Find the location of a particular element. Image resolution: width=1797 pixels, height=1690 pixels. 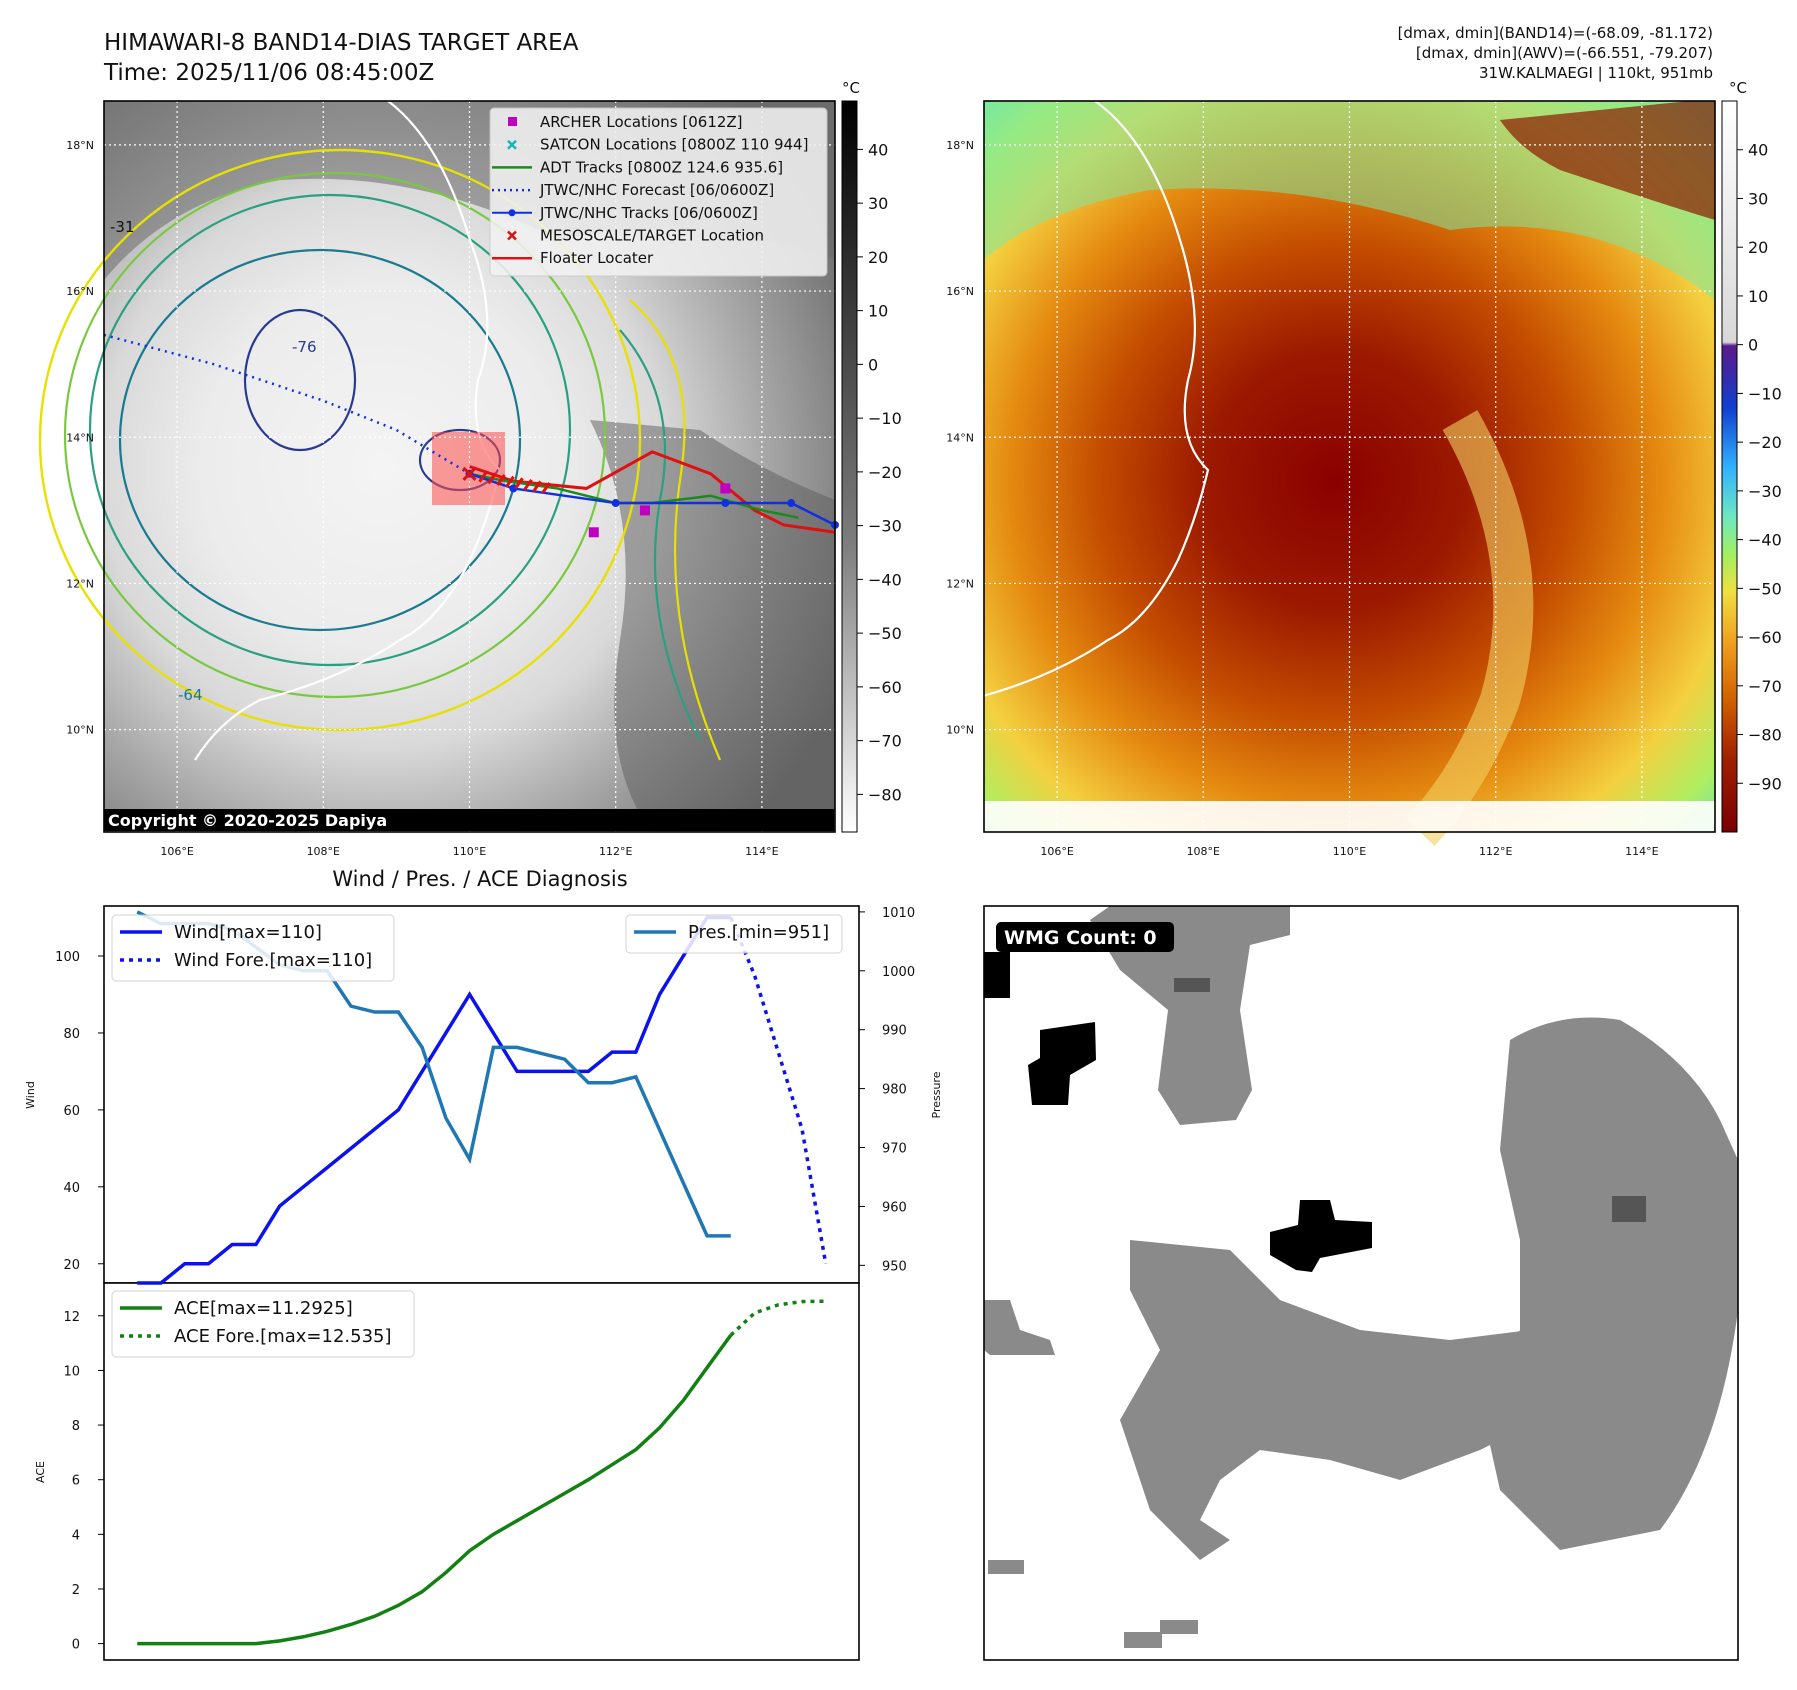

legend-marker-dot is located at coordinates (512, 213).